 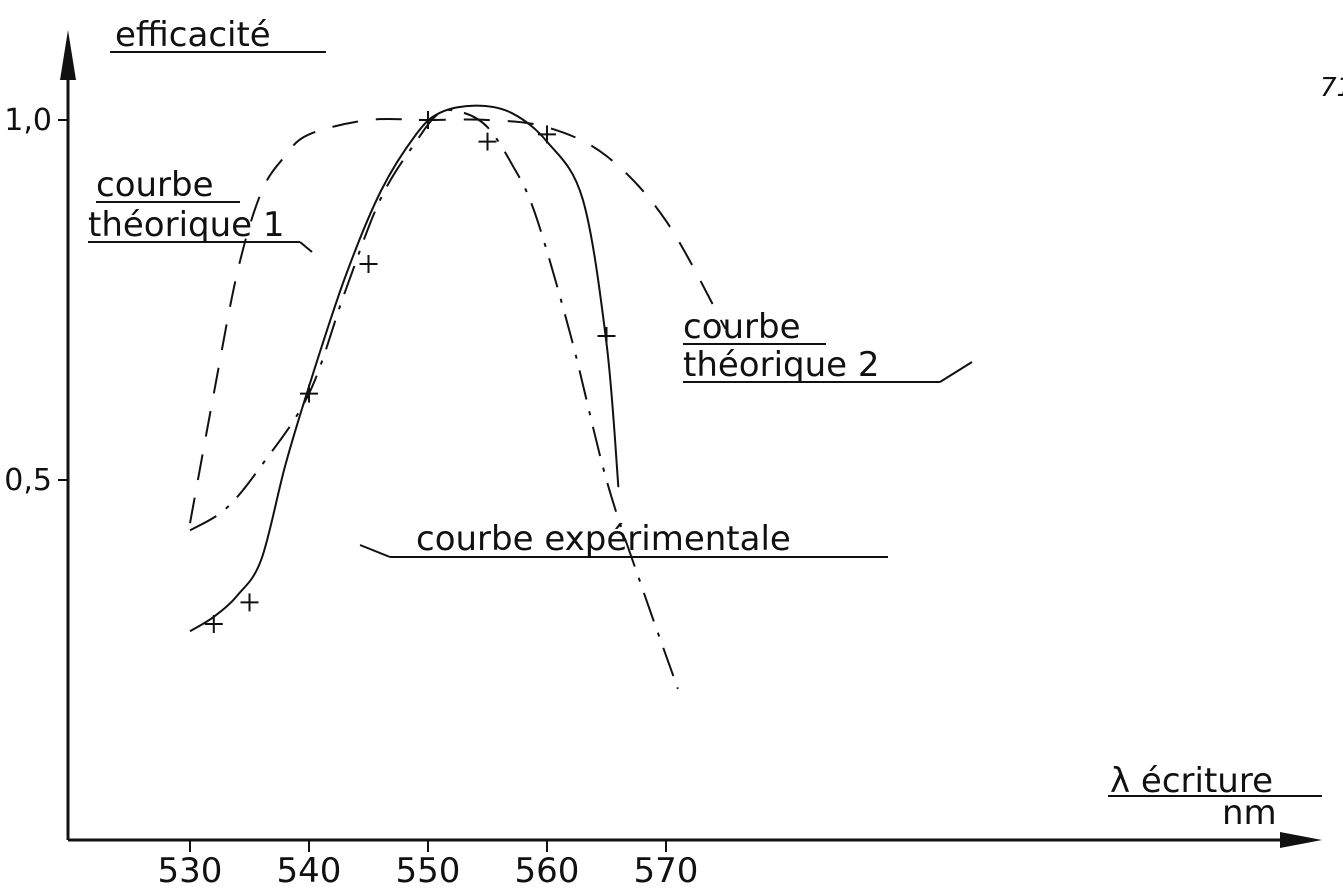 I want to click on x-axis-unit: nm, so click(x=1249, y=813).